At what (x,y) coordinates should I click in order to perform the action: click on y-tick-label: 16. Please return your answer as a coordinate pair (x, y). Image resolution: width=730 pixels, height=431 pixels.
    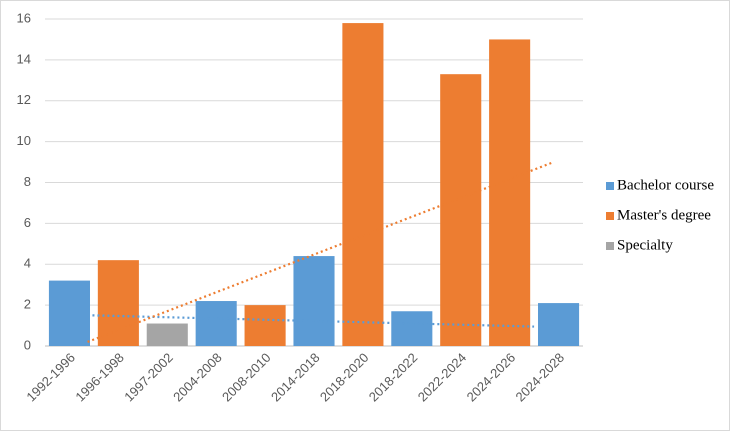
    Looking at the image, I should click on (24, 17).